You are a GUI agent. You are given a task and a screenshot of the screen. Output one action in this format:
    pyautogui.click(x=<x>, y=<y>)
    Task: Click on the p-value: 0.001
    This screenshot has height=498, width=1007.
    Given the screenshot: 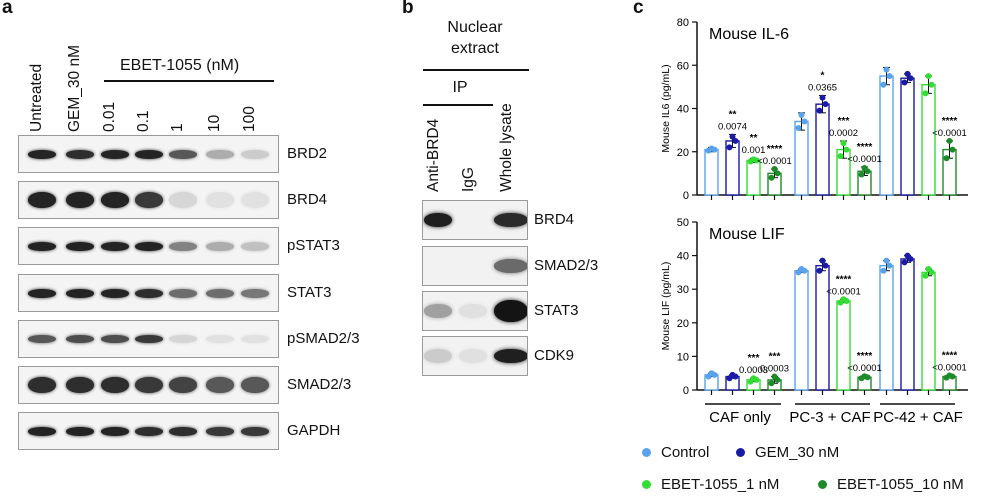 What is the action you would take?
    pyautogui.click(x=754, y=150)
    